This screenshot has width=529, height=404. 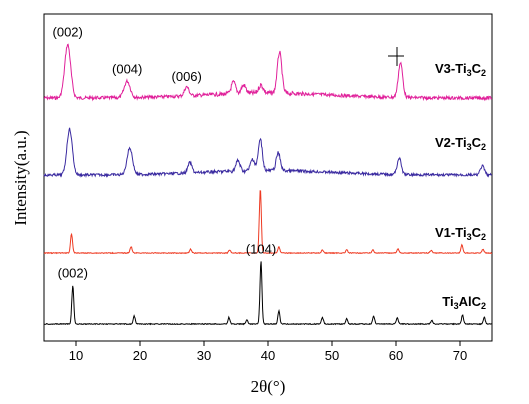 I want to click on x-tick-label: 50, so click(x=332, y=355).